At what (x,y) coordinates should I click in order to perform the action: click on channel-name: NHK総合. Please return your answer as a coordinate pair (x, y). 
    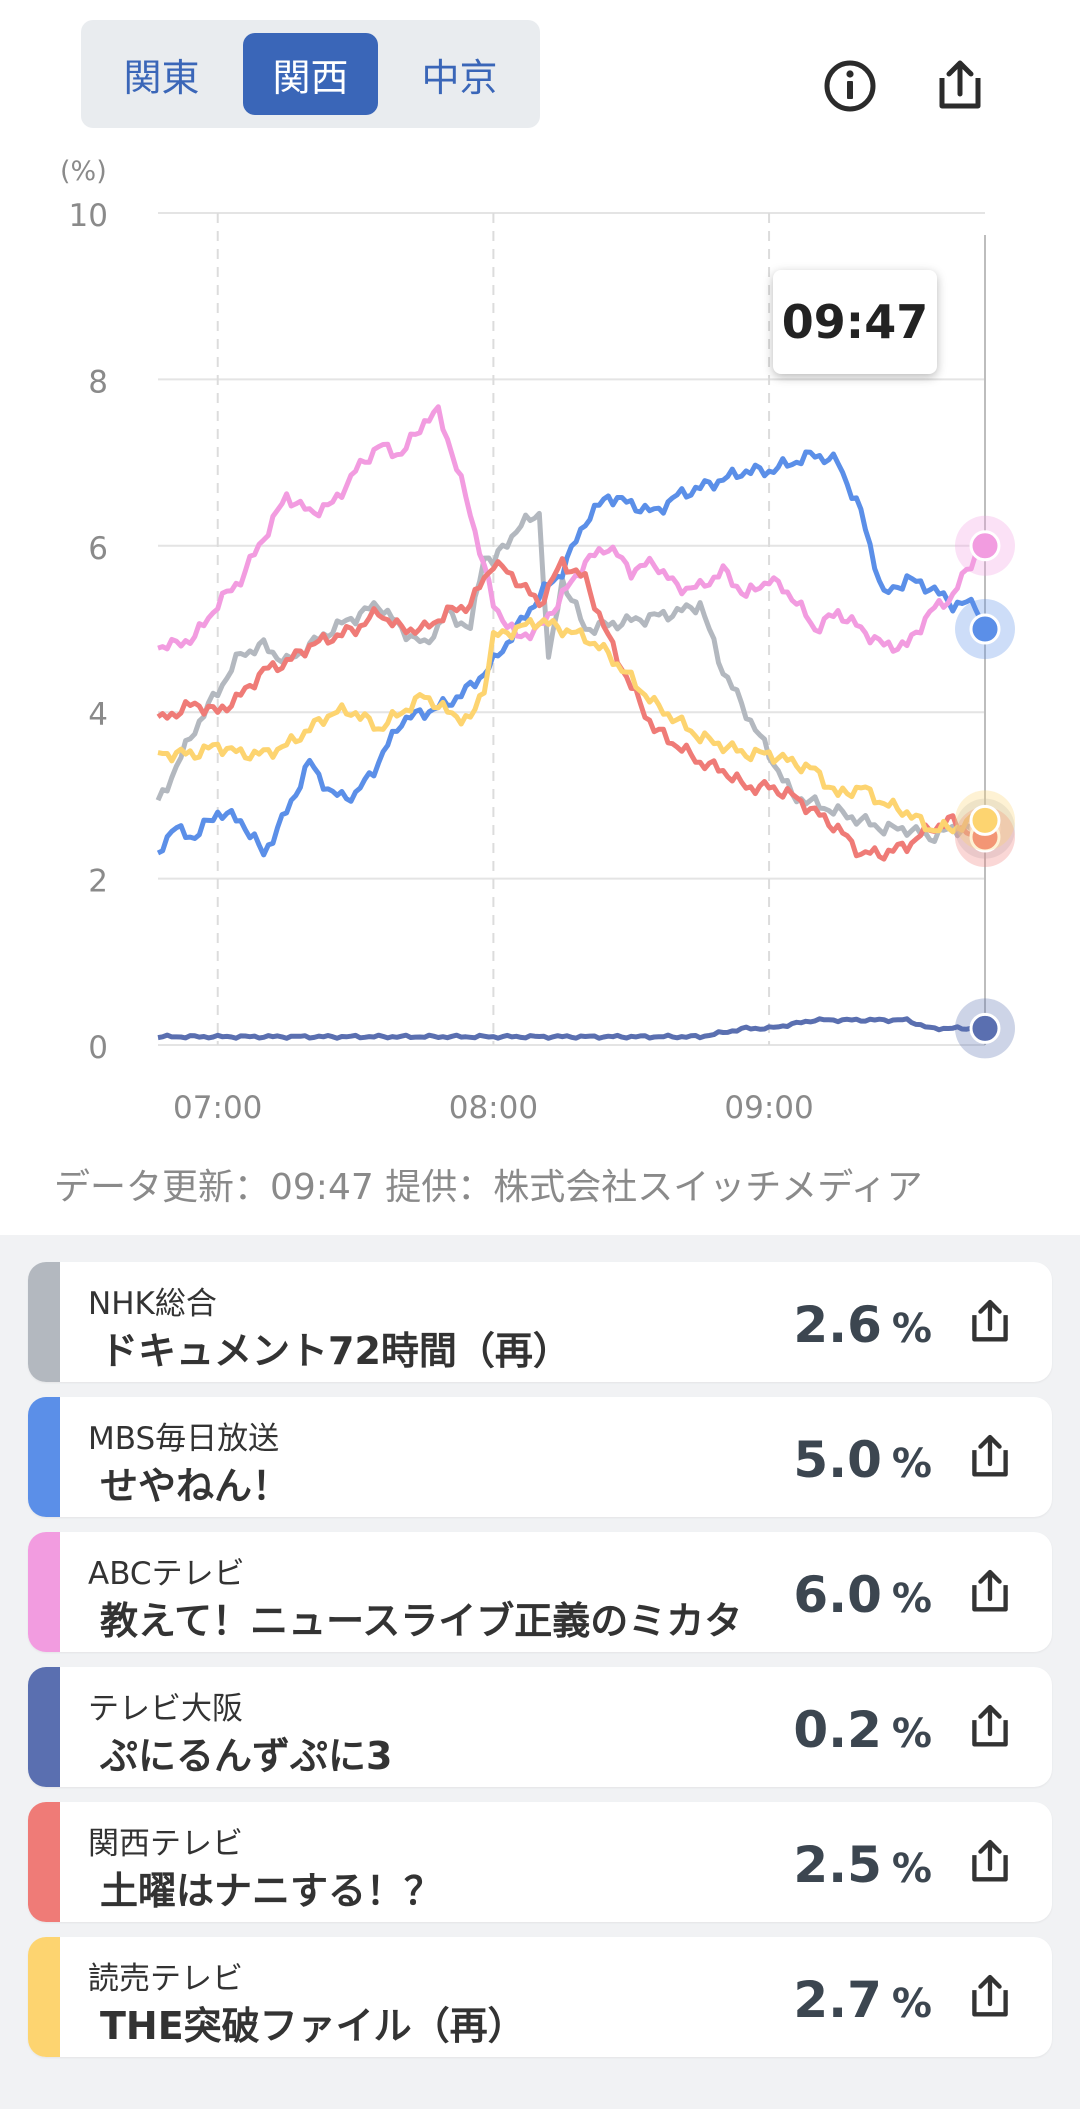
    Looking at the image, I should click on (152, 1304).